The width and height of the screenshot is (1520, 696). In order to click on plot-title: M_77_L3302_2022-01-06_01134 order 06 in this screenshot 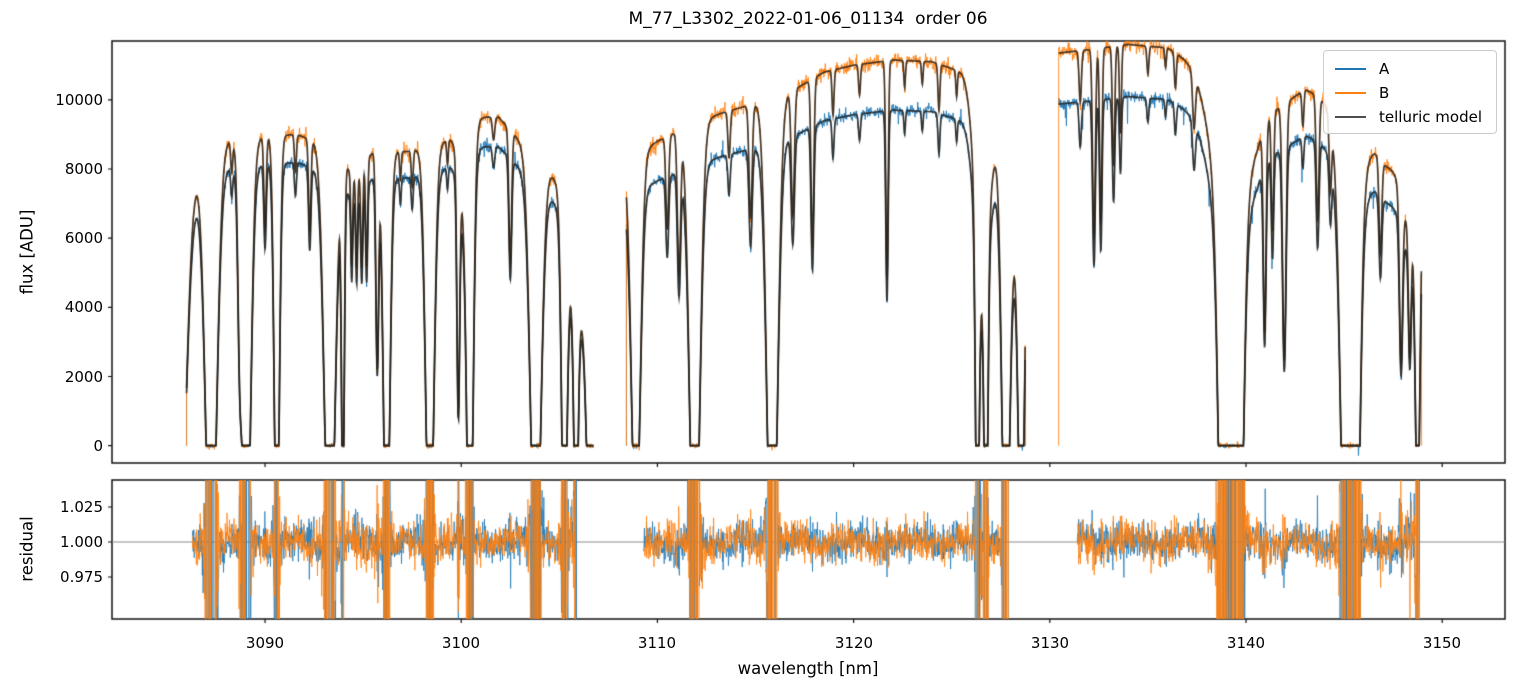, I will do `click(808, 19)`.